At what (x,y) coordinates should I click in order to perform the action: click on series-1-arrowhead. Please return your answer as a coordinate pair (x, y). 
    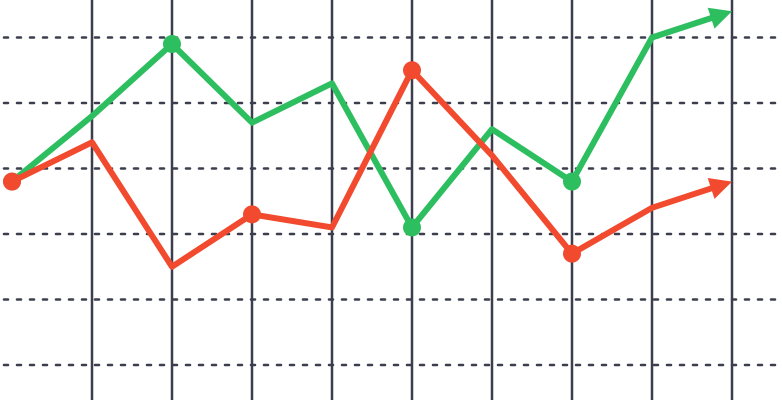
    Looking at the image, I should click on (719, 18).